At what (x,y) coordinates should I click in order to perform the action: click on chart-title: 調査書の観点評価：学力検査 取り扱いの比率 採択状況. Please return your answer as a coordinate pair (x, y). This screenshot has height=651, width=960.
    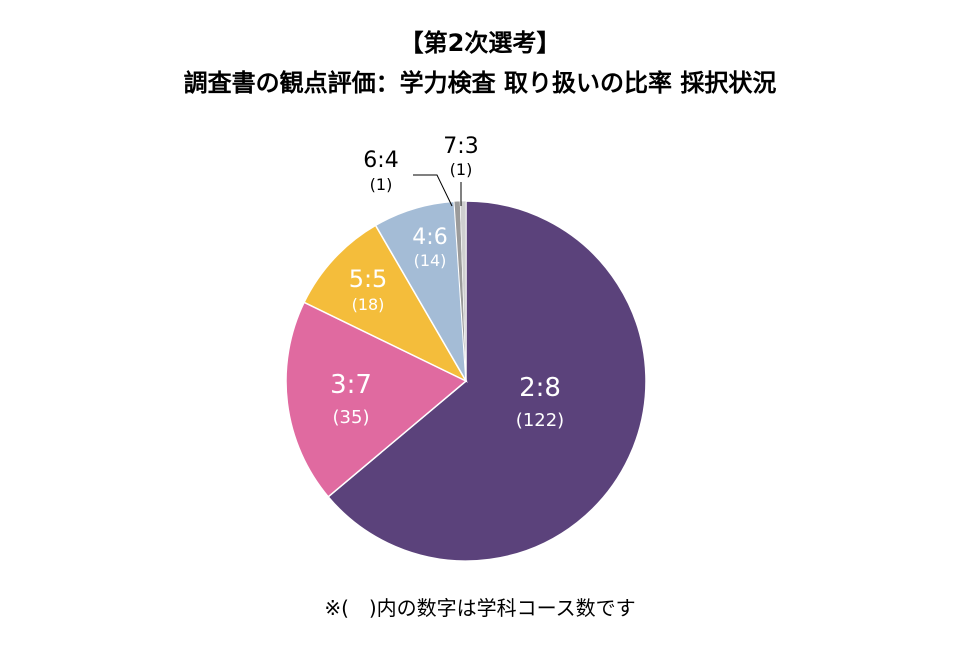
    Looking at the image, I should click on (480, 83).